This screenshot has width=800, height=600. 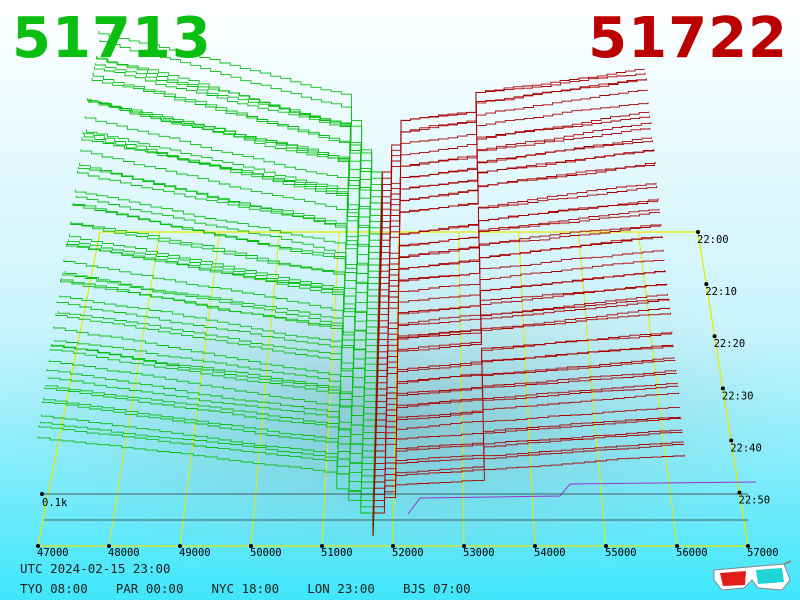 What do you see at coordinates (341, 588) in the screenshot?
I see `tz-lon: LON 23:00` at bounding box center [341, 588].